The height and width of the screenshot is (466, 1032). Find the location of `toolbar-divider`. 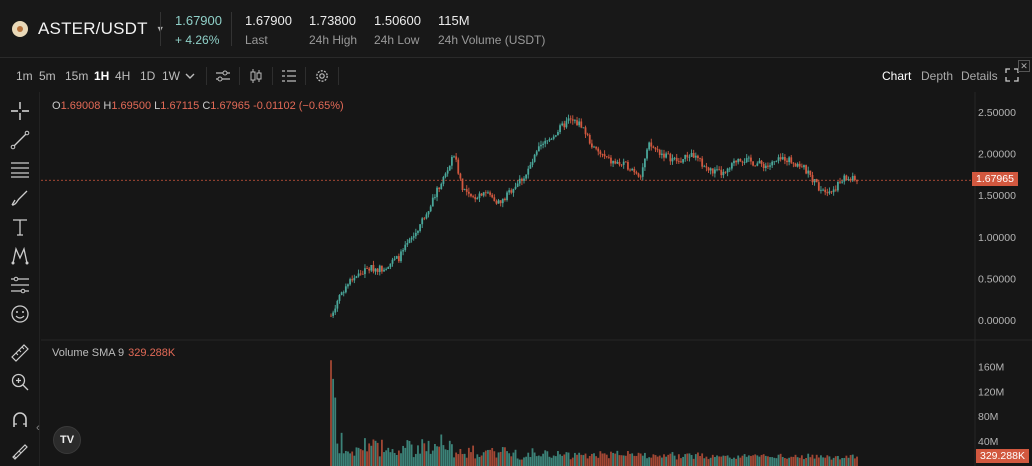

toolbar-divider is located at coordinates (206, 76).